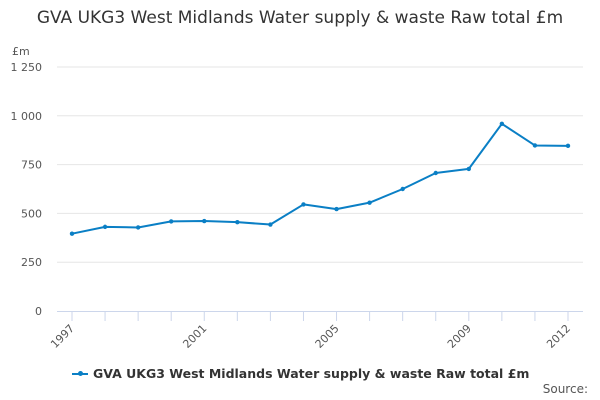 The image size is (600, 400). I want to click on legend-line-marker-icon, so click(80, 373).